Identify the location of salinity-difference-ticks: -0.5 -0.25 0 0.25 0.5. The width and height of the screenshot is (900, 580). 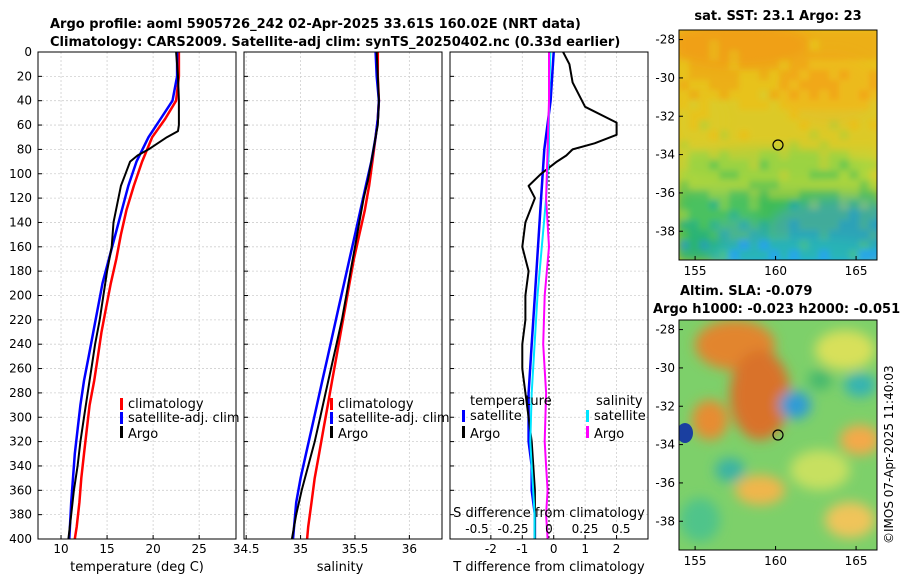
(547, 529).